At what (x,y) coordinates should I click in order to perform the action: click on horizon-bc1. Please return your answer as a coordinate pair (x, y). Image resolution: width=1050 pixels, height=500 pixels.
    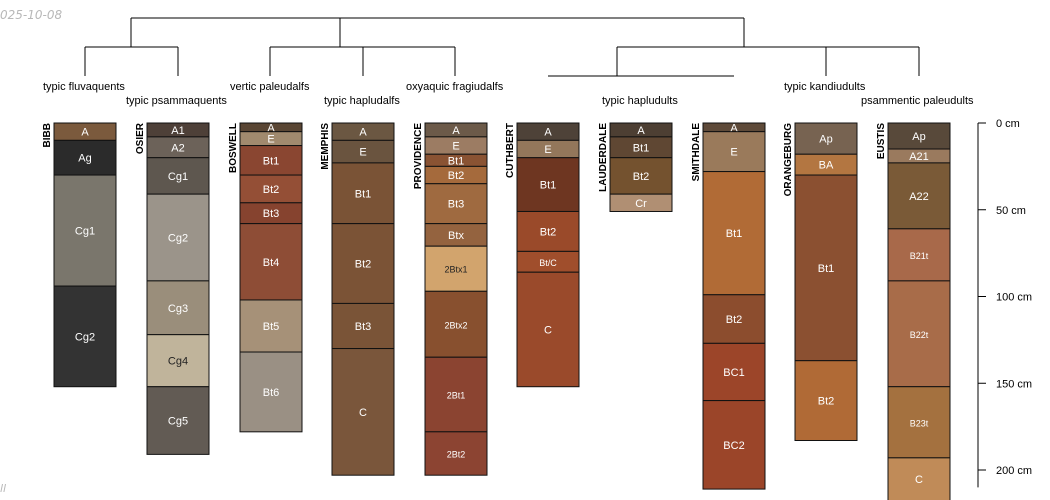
    Looking at the image, I should click on (734, 372).